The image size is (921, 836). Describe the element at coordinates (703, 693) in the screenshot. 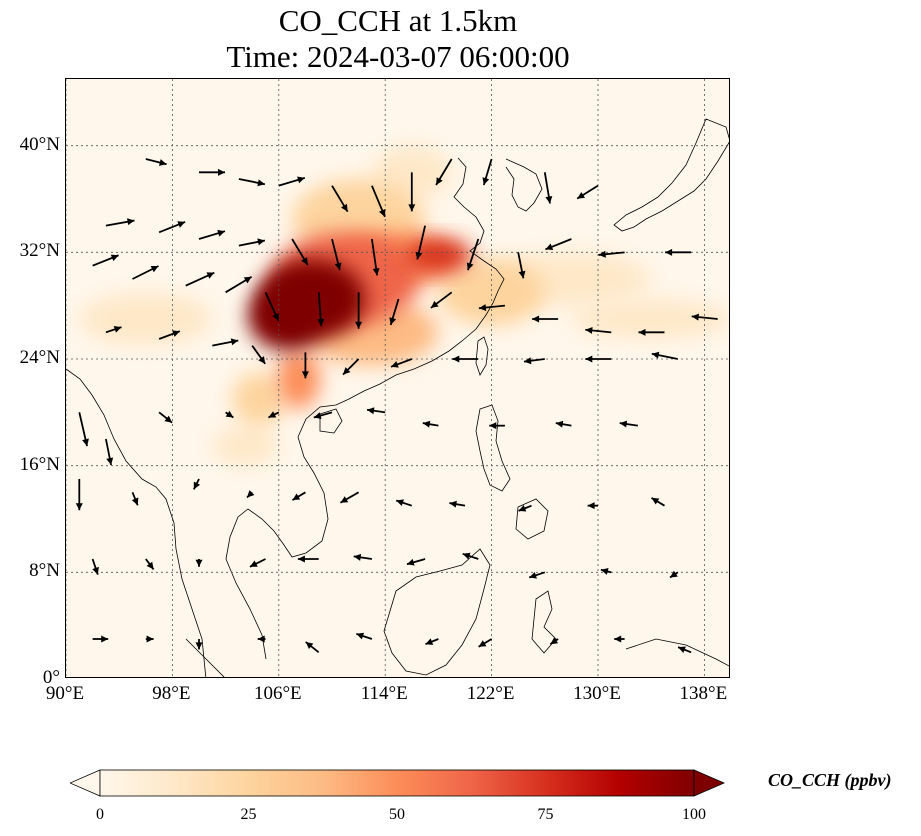

I see `lon-tick-label: 138°E` at that location.